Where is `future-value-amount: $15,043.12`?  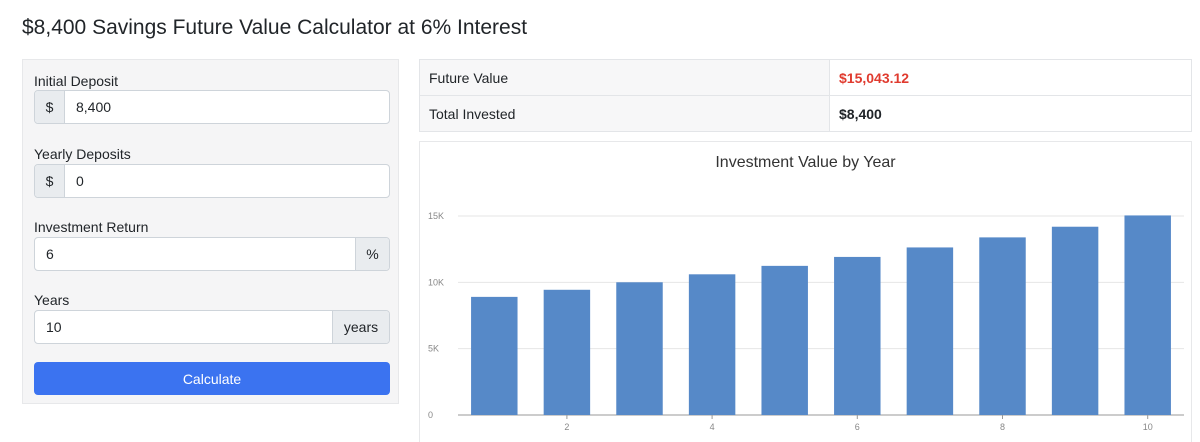
future-value-amount: $15,043.12 is located at coordinates (1010, 77).